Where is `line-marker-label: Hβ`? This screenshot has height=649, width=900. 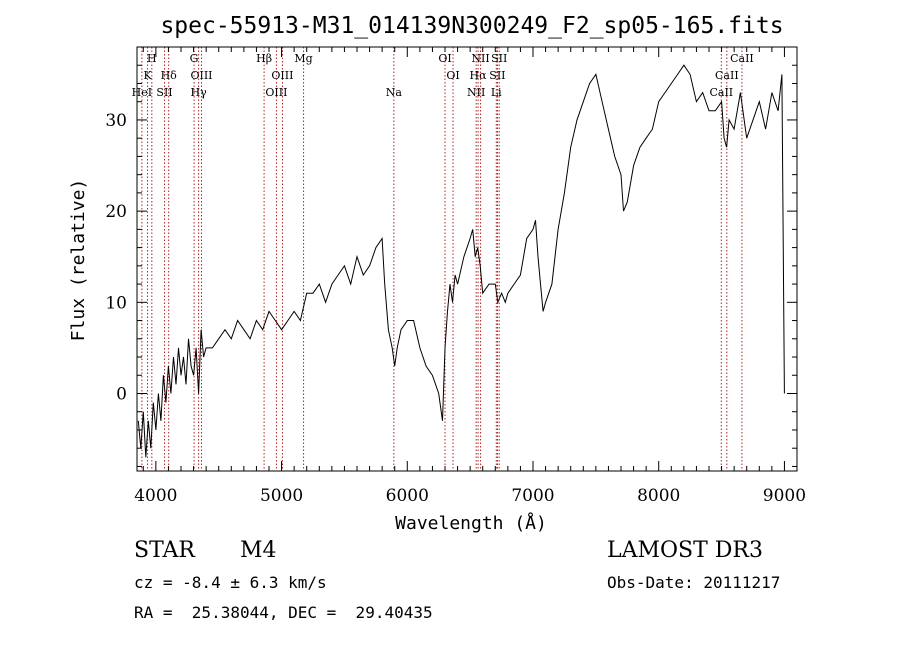
line-marker-label: Hβ is located at coordinates (264, 58).